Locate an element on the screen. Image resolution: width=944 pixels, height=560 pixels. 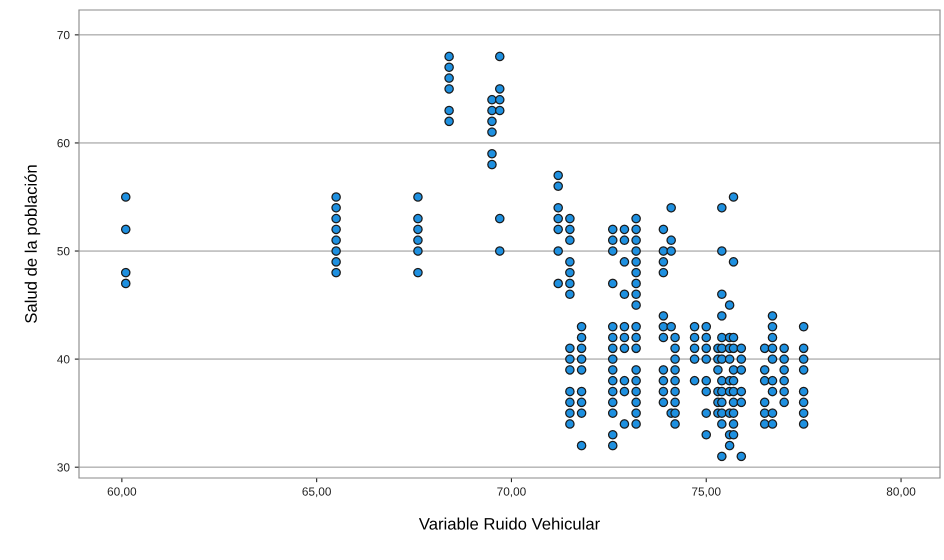
y-tick-label: 40 is located at coordinates (63, 359).